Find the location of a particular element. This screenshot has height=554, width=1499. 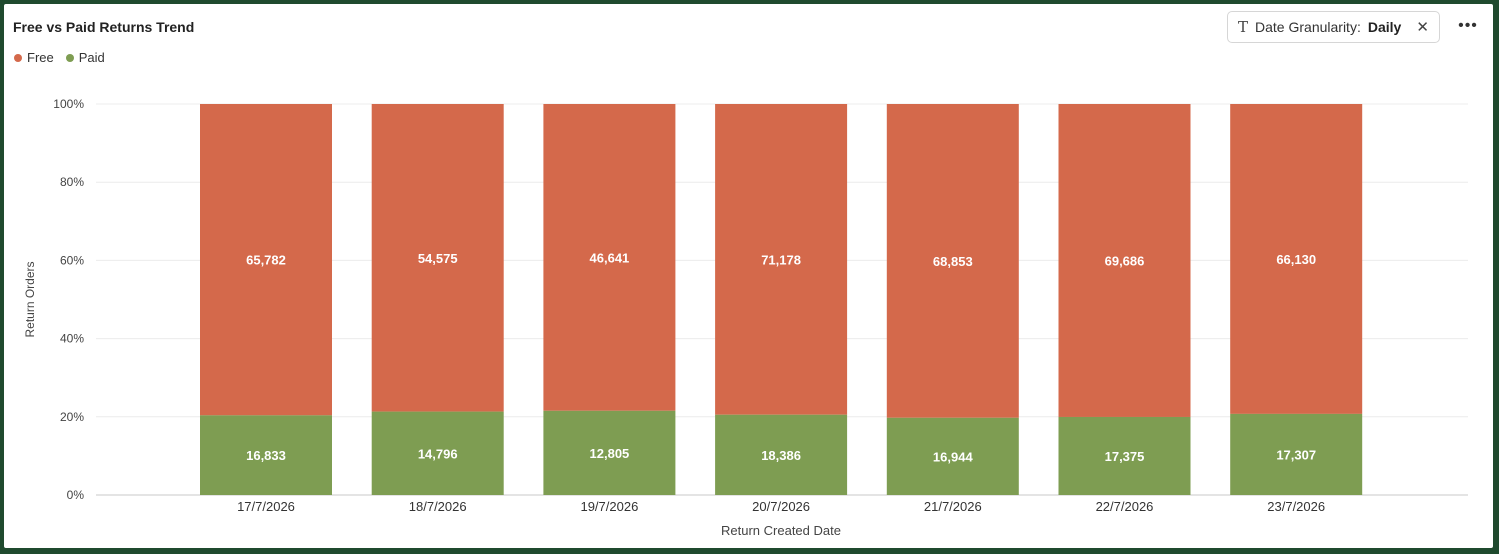

data-label-free: 68,853 is located at coordinates (953, 261).